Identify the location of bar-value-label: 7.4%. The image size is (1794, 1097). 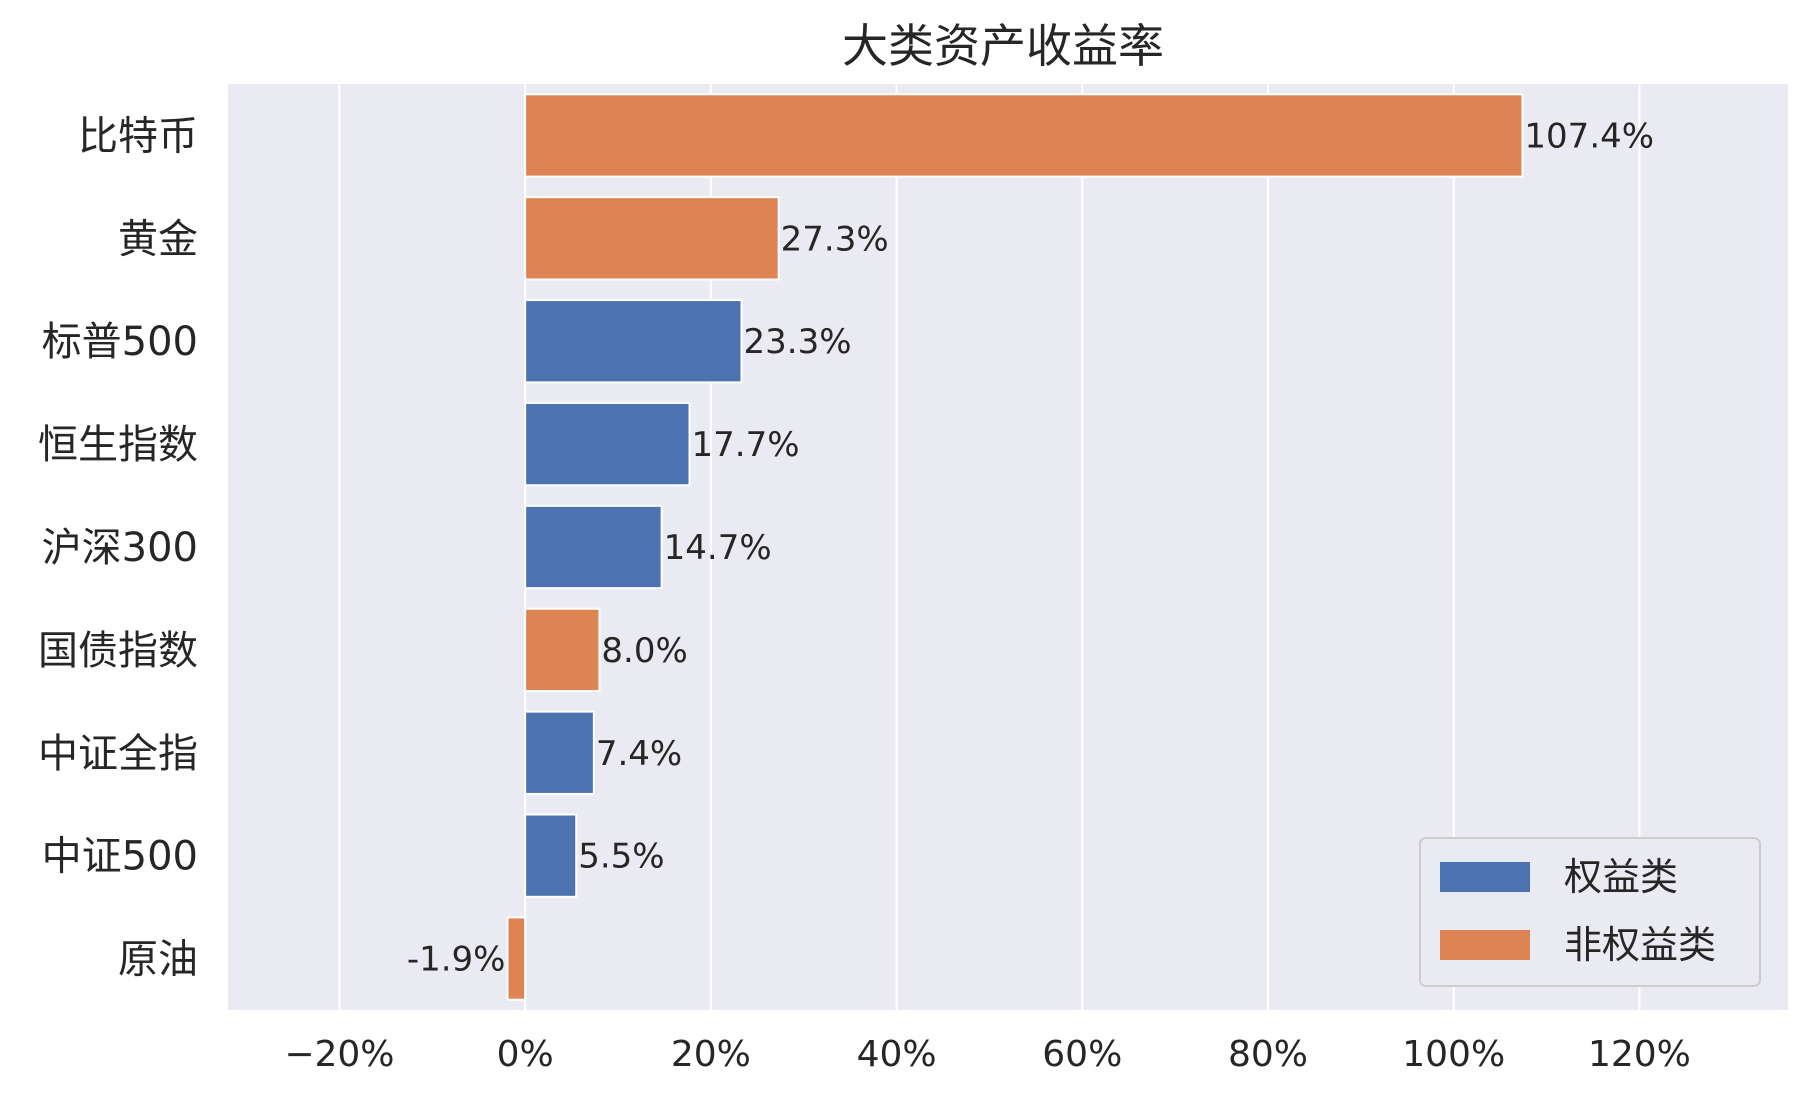
(639, 754).